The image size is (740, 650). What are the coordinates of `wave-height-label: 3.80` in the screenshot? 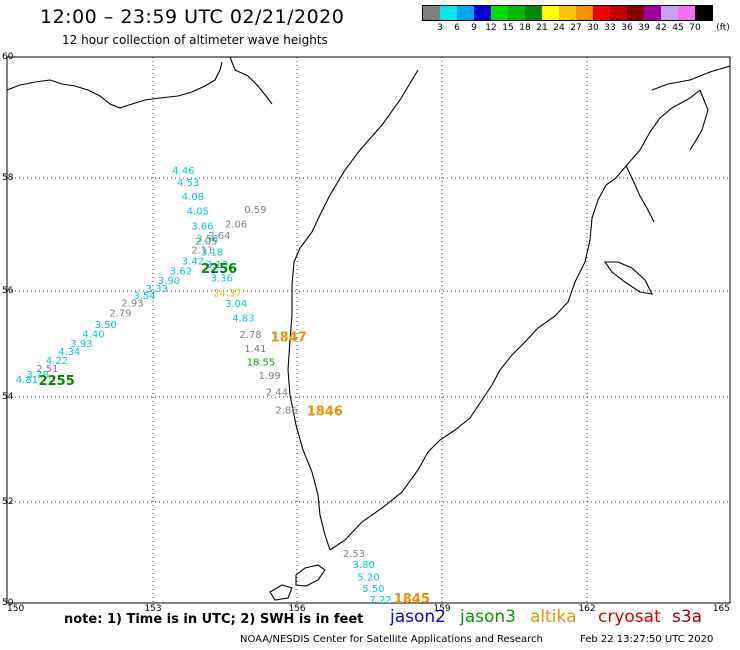 It's located at (364, 565).